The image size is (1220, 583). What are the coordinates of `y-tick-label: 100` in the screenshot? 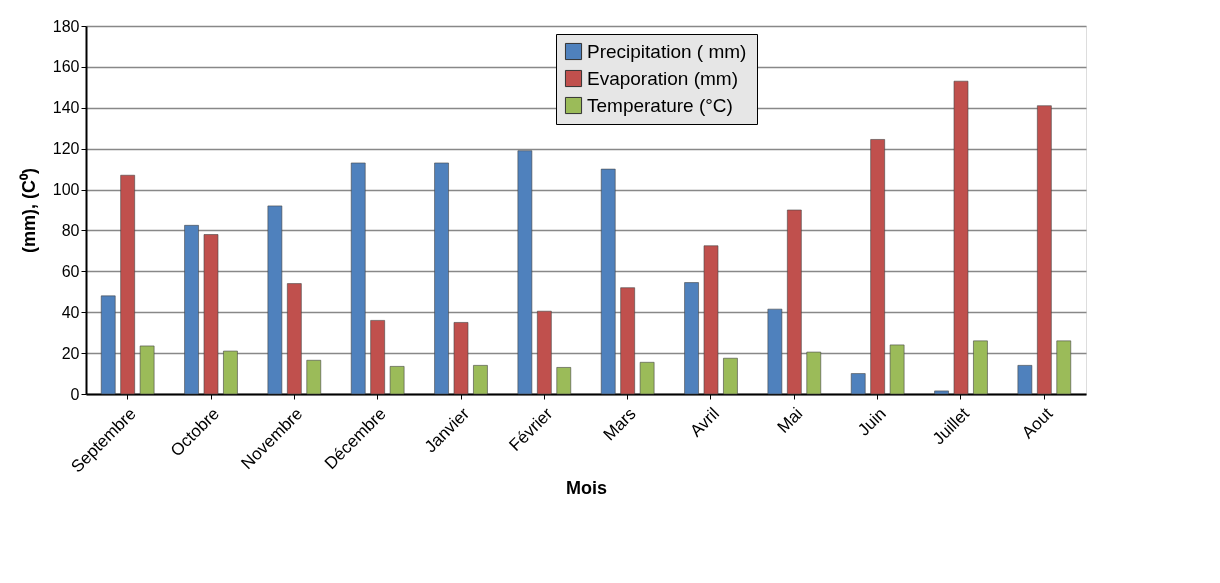 It's located at (66, 190).